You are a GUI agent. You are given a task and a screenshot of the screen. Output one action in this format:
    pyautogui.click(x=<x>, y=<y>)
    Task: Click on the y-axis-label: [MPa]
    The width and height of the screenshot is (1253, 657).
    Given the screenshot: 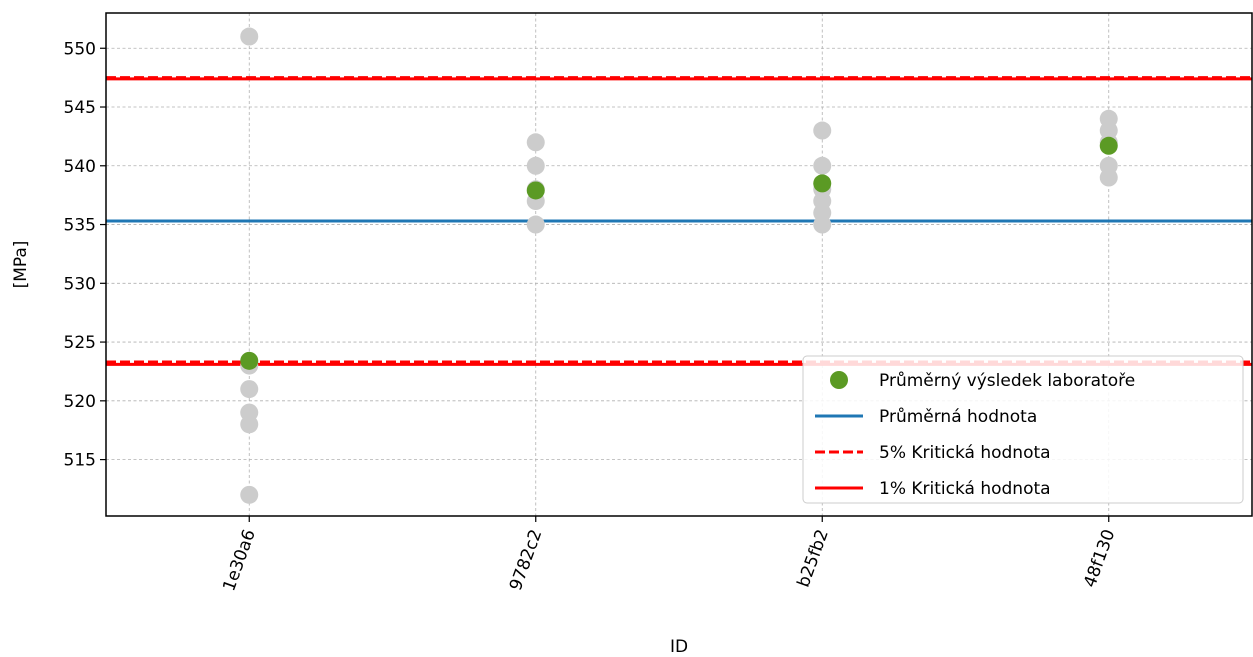 What is the action you would take?
    pyautogui.click(x=21, y=265)
    